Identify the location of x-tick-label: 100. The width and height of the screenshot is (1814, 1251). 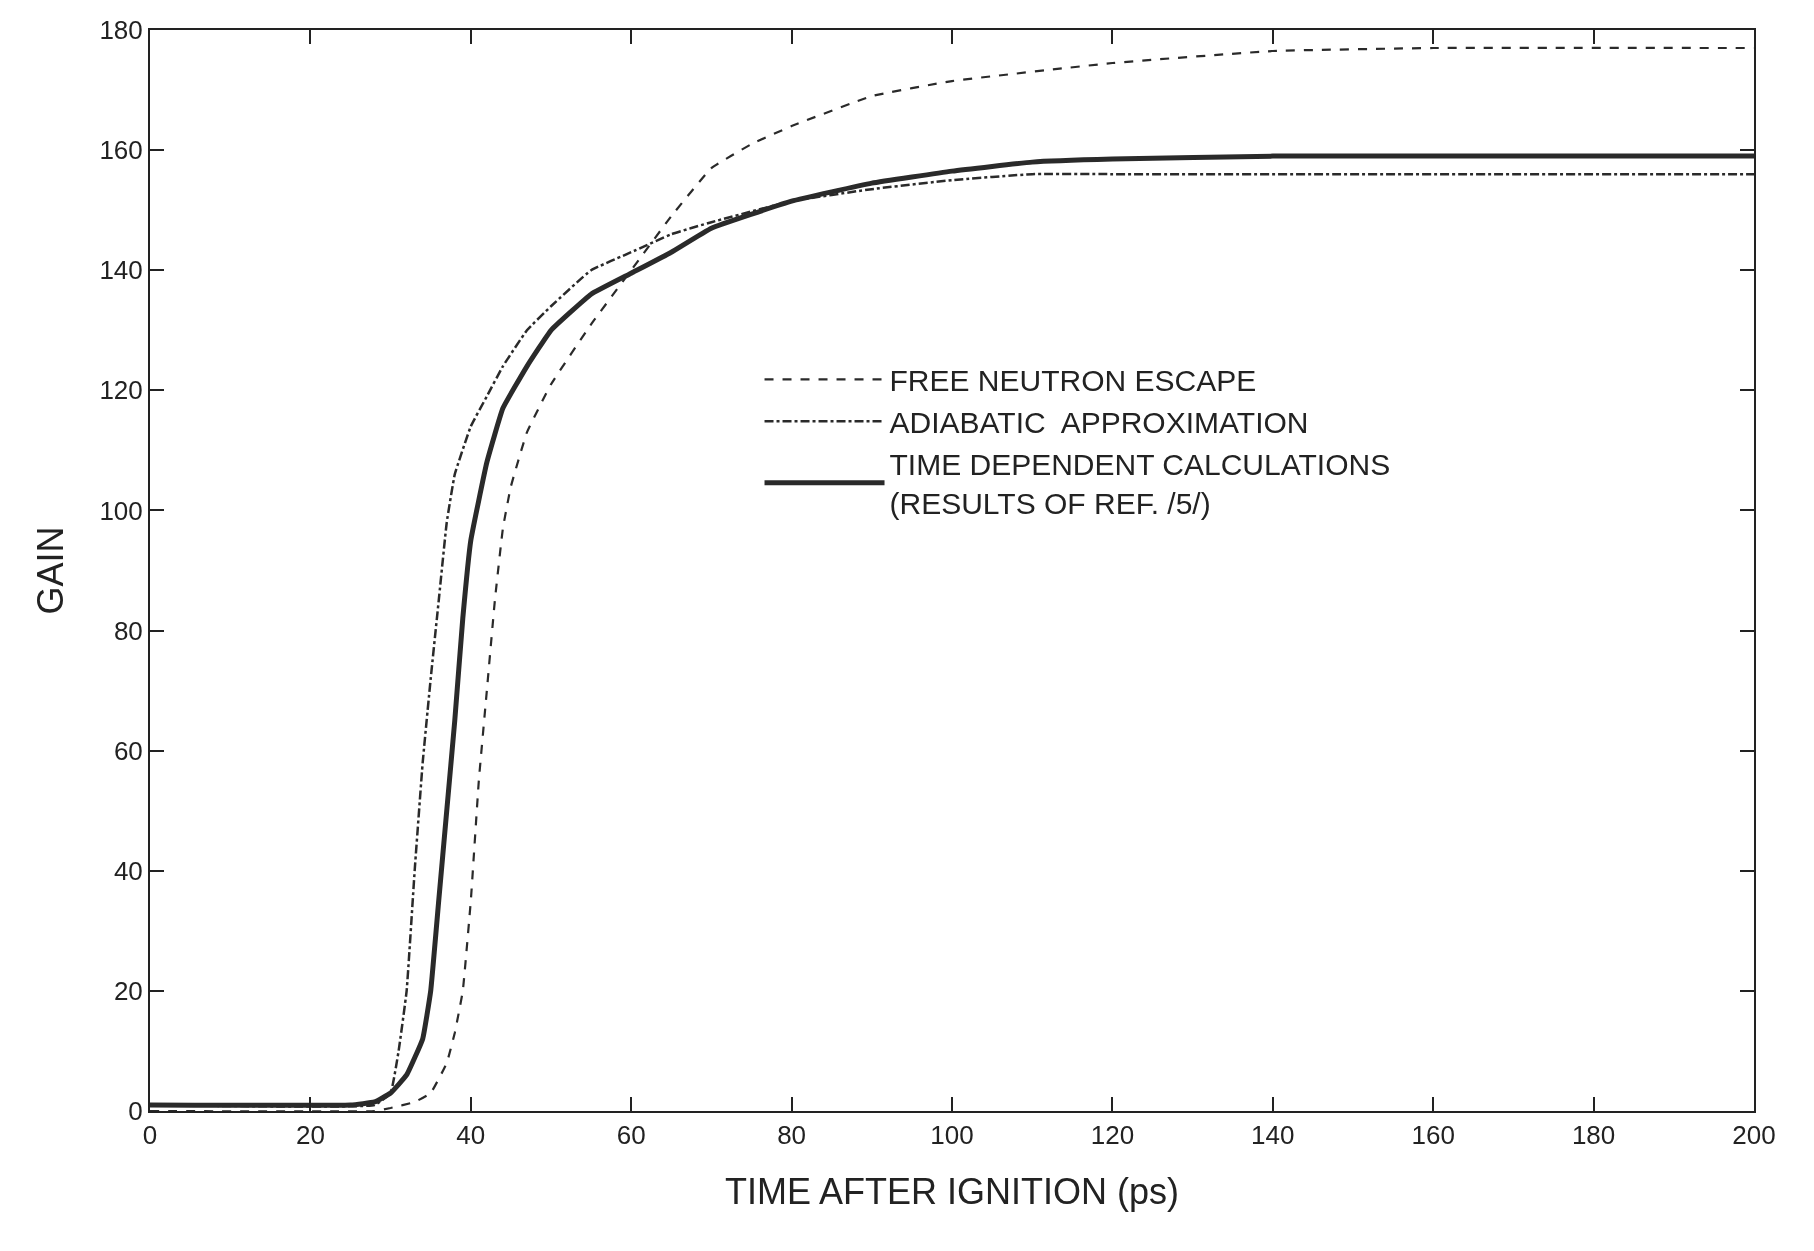
(952, 1135).